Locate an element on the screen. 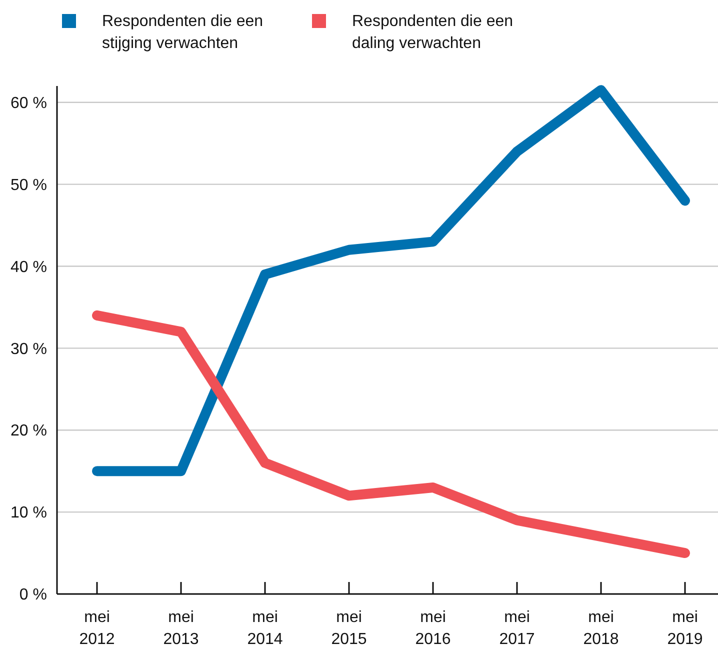  y-tick-label: 20 % is located at coordinates (28, 431).